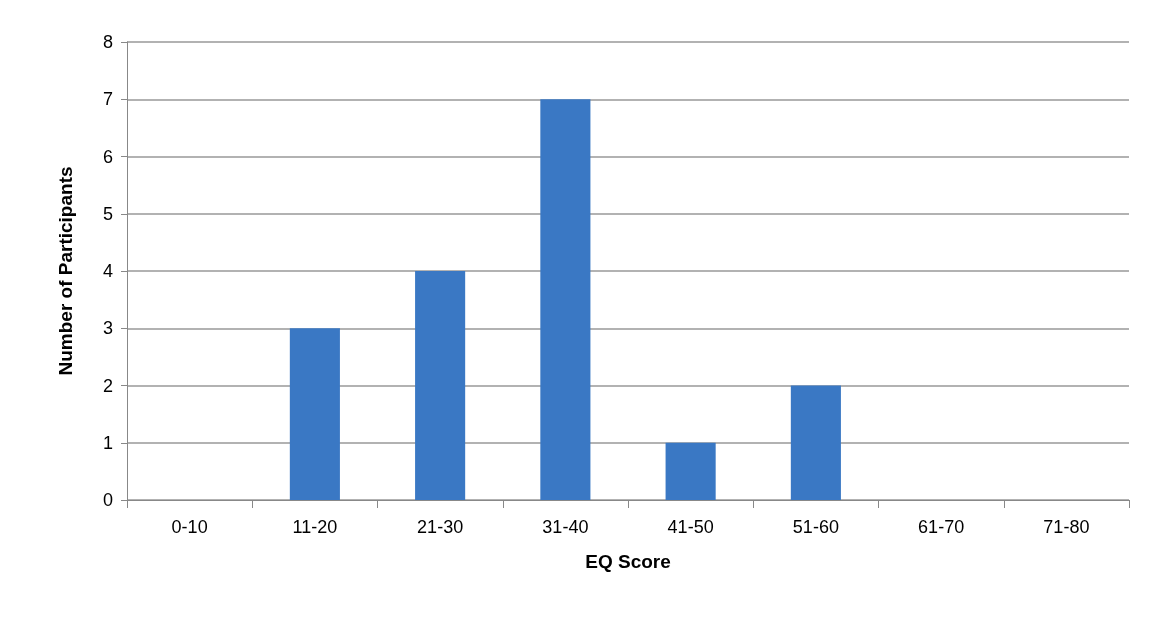 The height and width of the screenshot is (628, 1162). Describe the element at coordinates (107, 442) in the screenshot. I see `y-tick-label: 1` at that location.